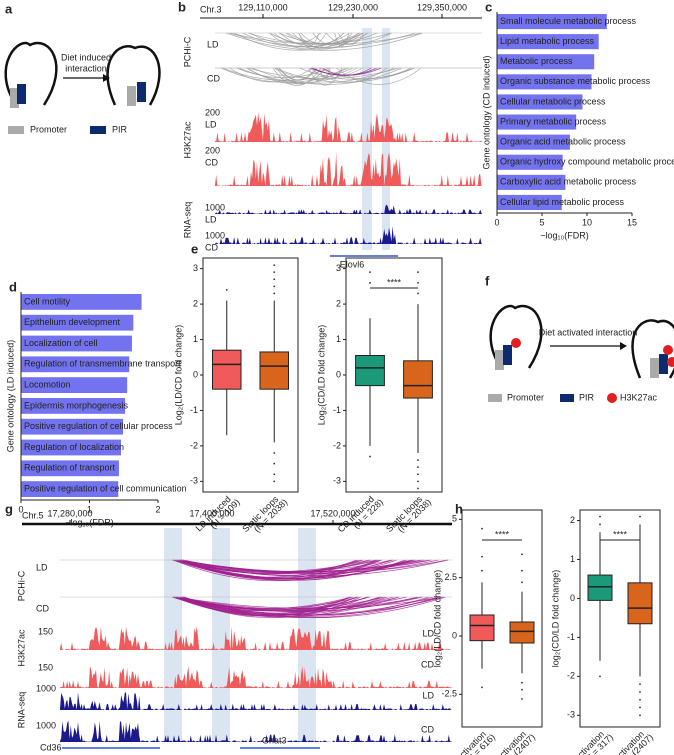  I want to click on track-group: PCHi-C, so click(21, 585).